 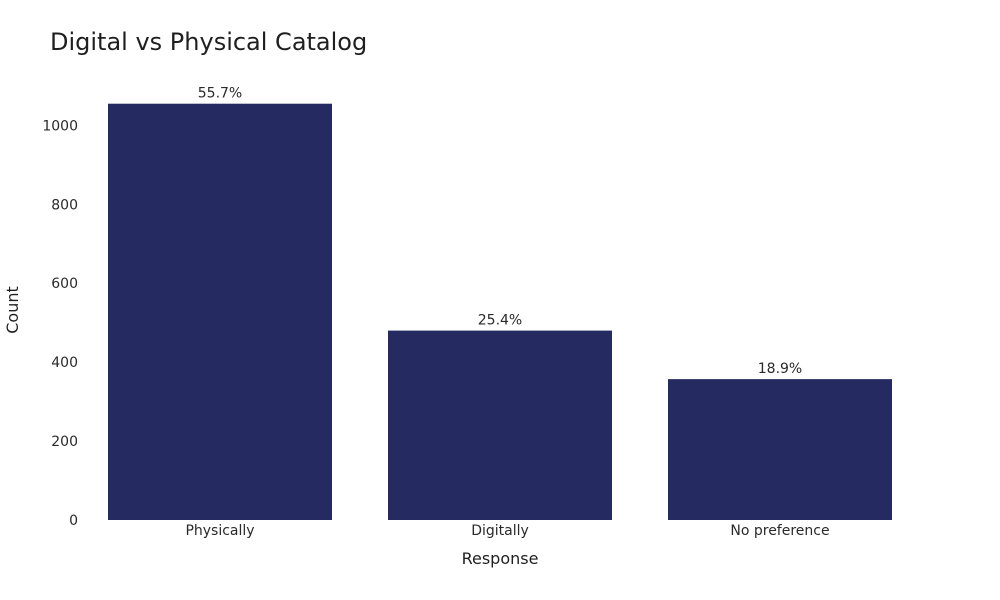 What do you see at coordinates (60, 126) in the screenshot?
I see `y-tick-label: 1000` at bounding box center [60, 126].